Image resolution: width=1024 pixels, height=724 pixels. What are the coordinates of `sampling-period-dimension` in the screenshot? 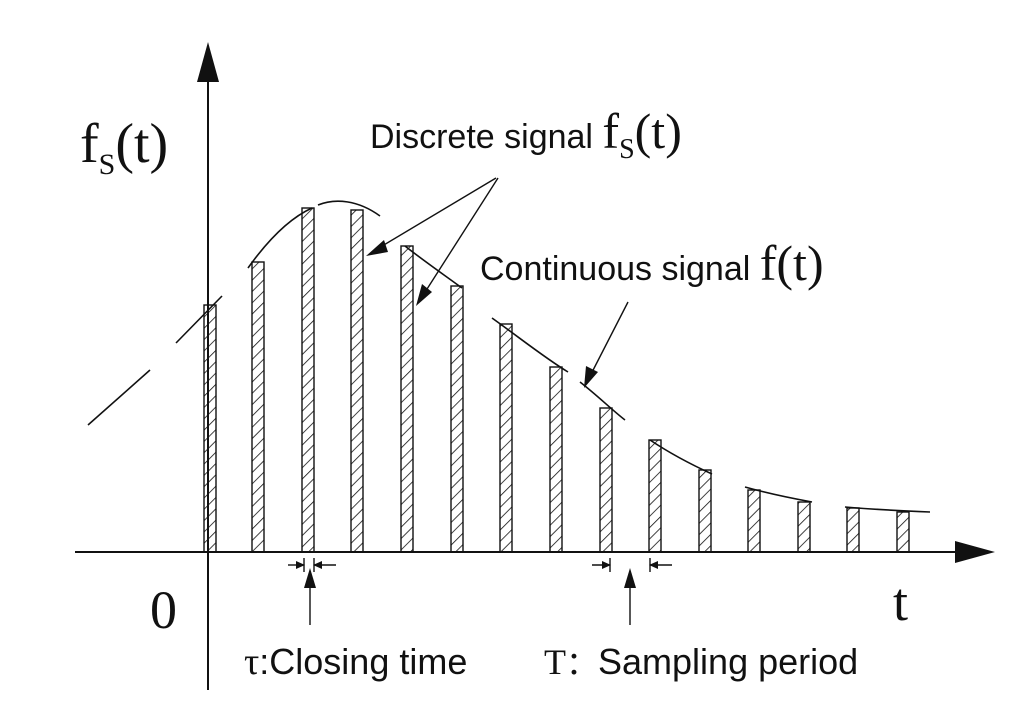 It's located at (632, 591).